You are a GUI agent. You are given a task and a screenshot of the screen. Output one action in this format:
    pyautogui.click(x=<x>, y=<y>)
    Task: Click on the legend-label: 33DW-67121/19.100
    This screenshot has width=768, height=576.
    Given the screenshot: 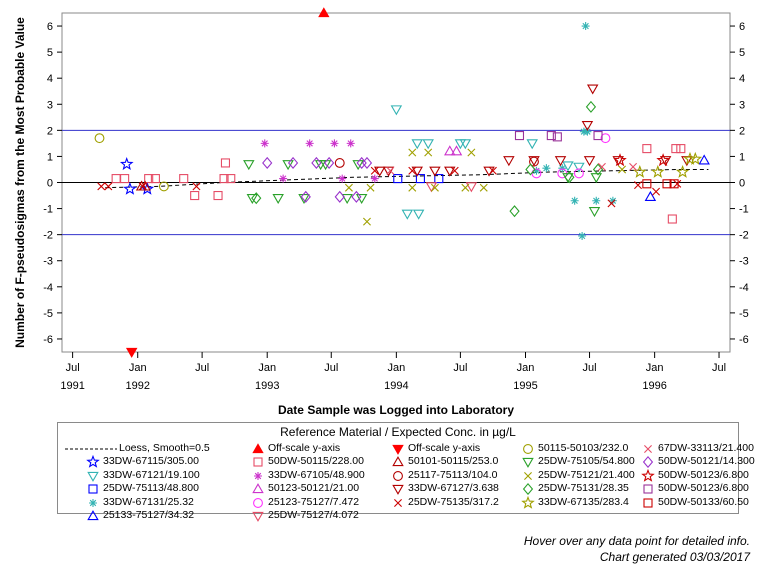 What is the action you would take?
    pyautogui.click(x=151, y=474)
    